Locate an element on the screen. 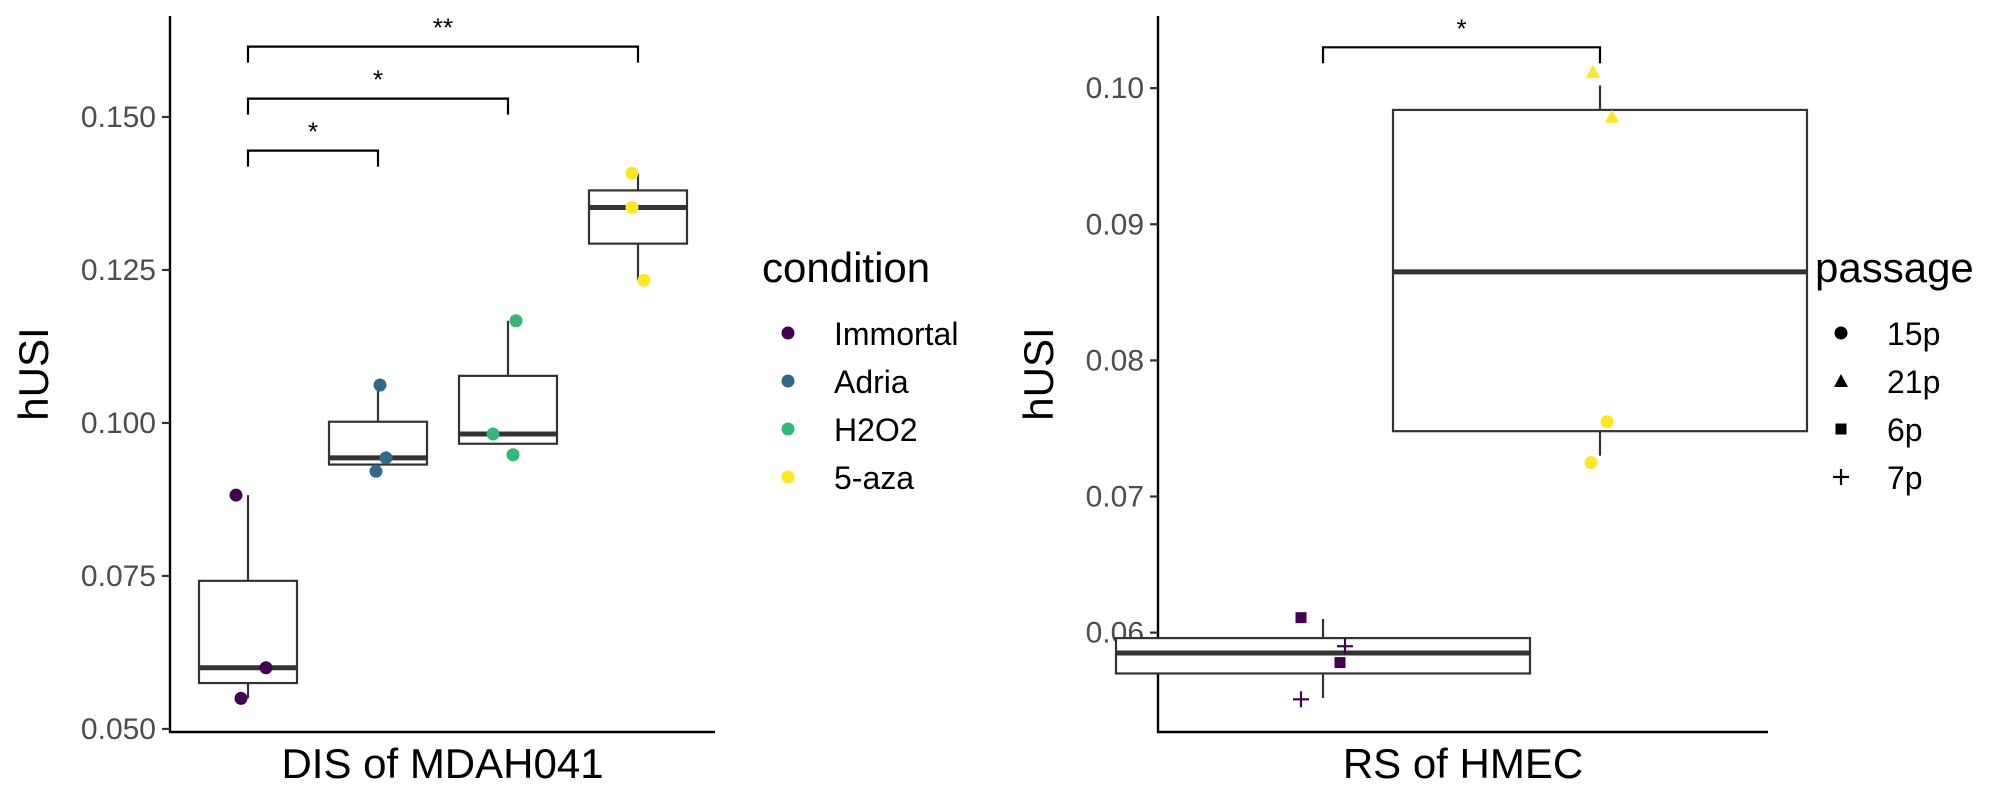 This screenshot has width=2000, height=800. y-tick-label: 0.050 is located at coordinates (118, 729).